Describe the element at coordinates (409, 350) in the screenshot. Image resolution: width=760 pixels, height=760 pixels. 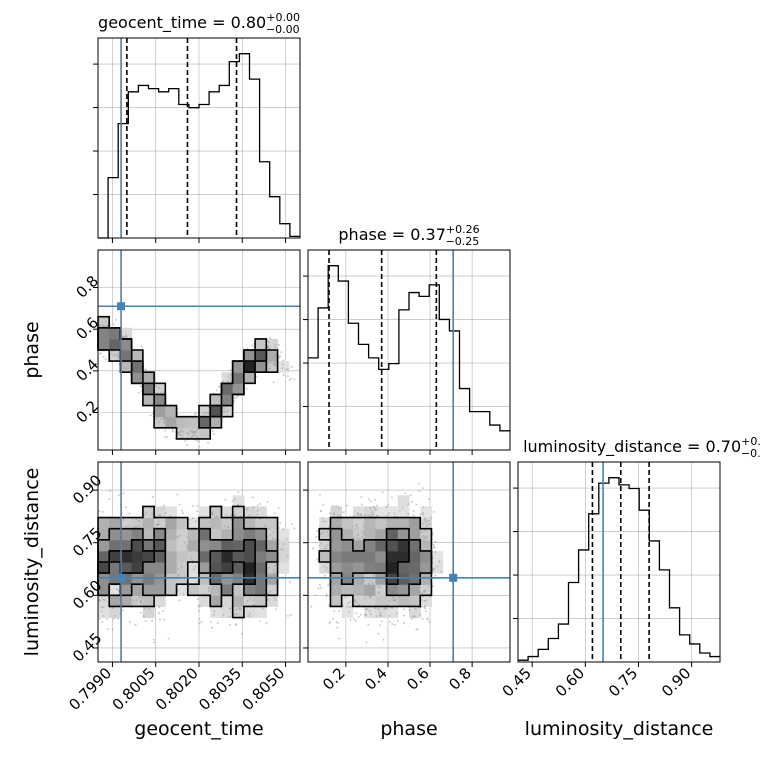
I see `panel-hist-phase` at that location.